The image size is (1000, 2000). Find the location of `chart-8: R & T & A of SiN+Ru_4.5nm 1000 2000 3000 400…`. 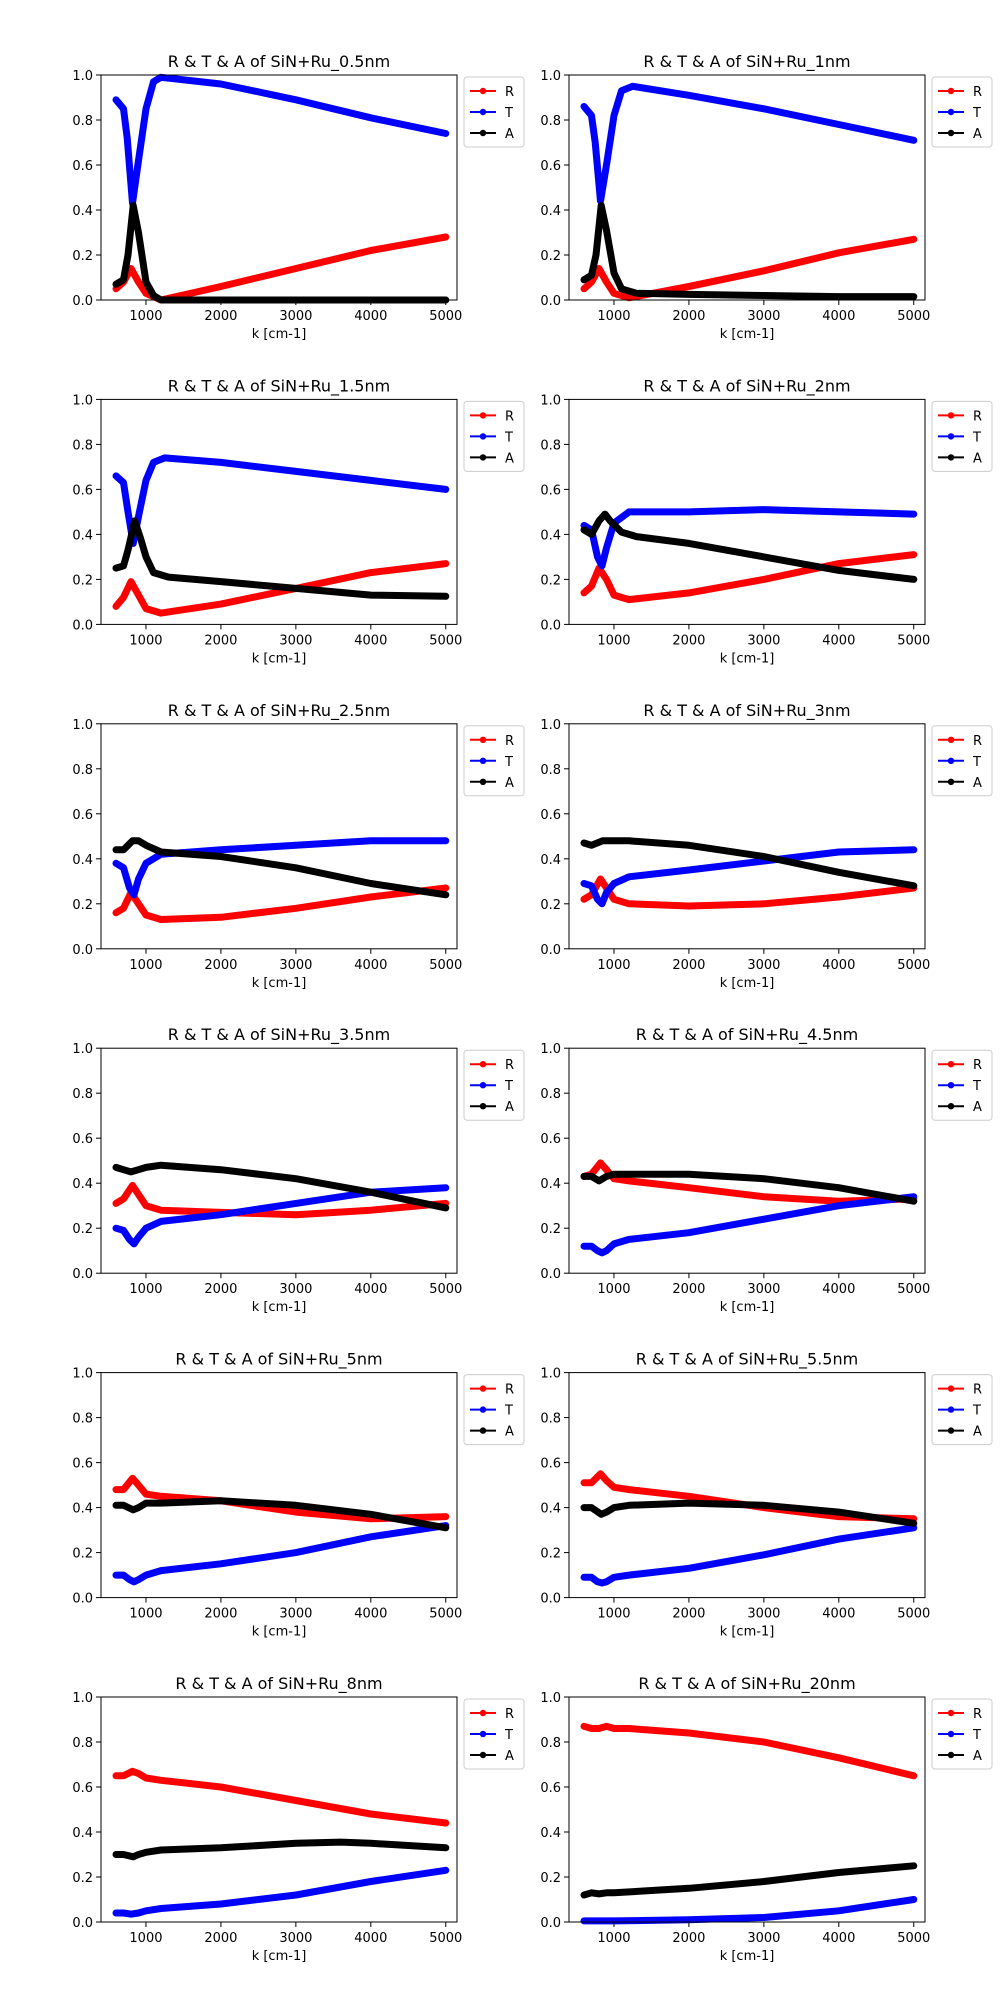

chart-8: R & T & A of SiN+Ru_4.5nm 1000 2000 3000 400… is located at coordinates (766, 1170).